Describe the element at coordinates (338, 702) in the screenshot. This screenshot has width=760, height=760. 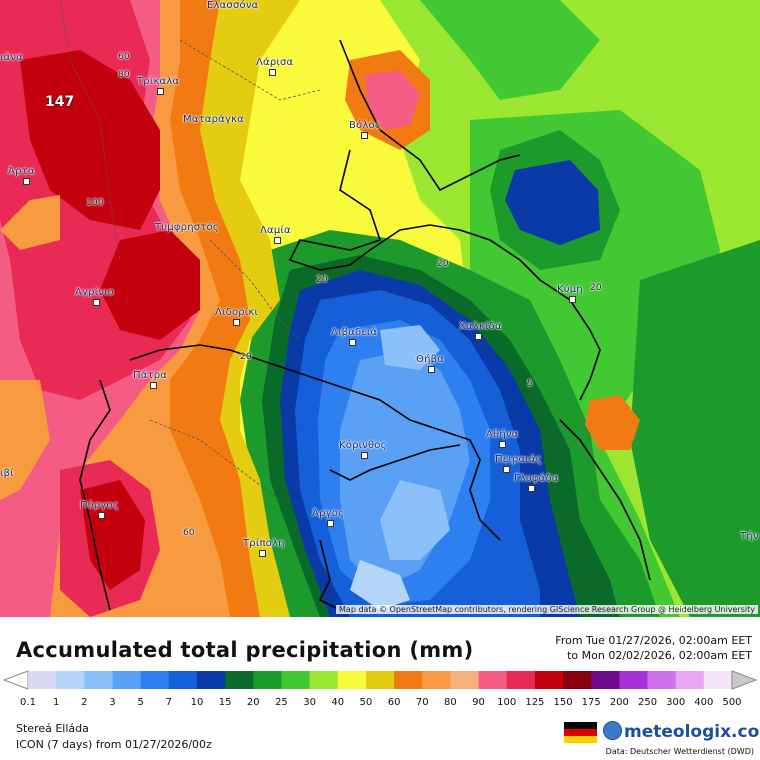
I see `scale-label: 40` at that location.